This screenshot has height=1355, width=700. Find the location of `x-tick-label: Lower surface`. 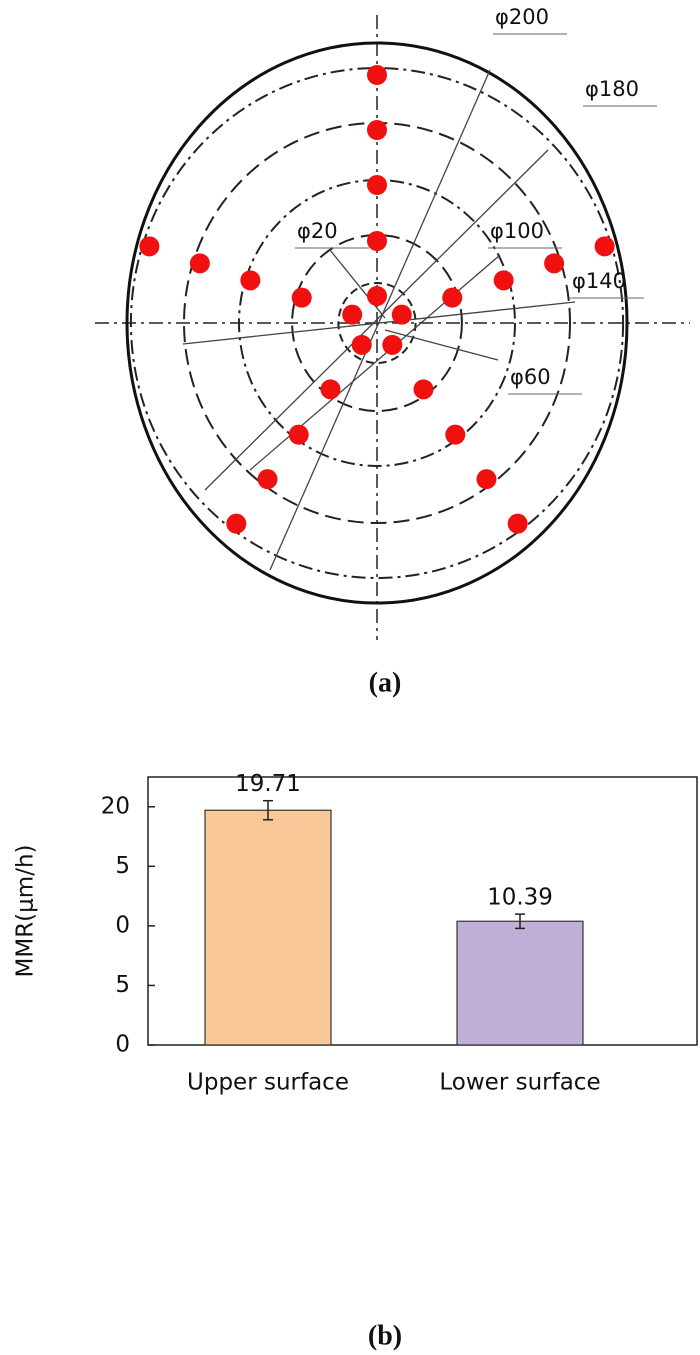

x-tick-label: Lower surface is located at coordinates (519, 1083).